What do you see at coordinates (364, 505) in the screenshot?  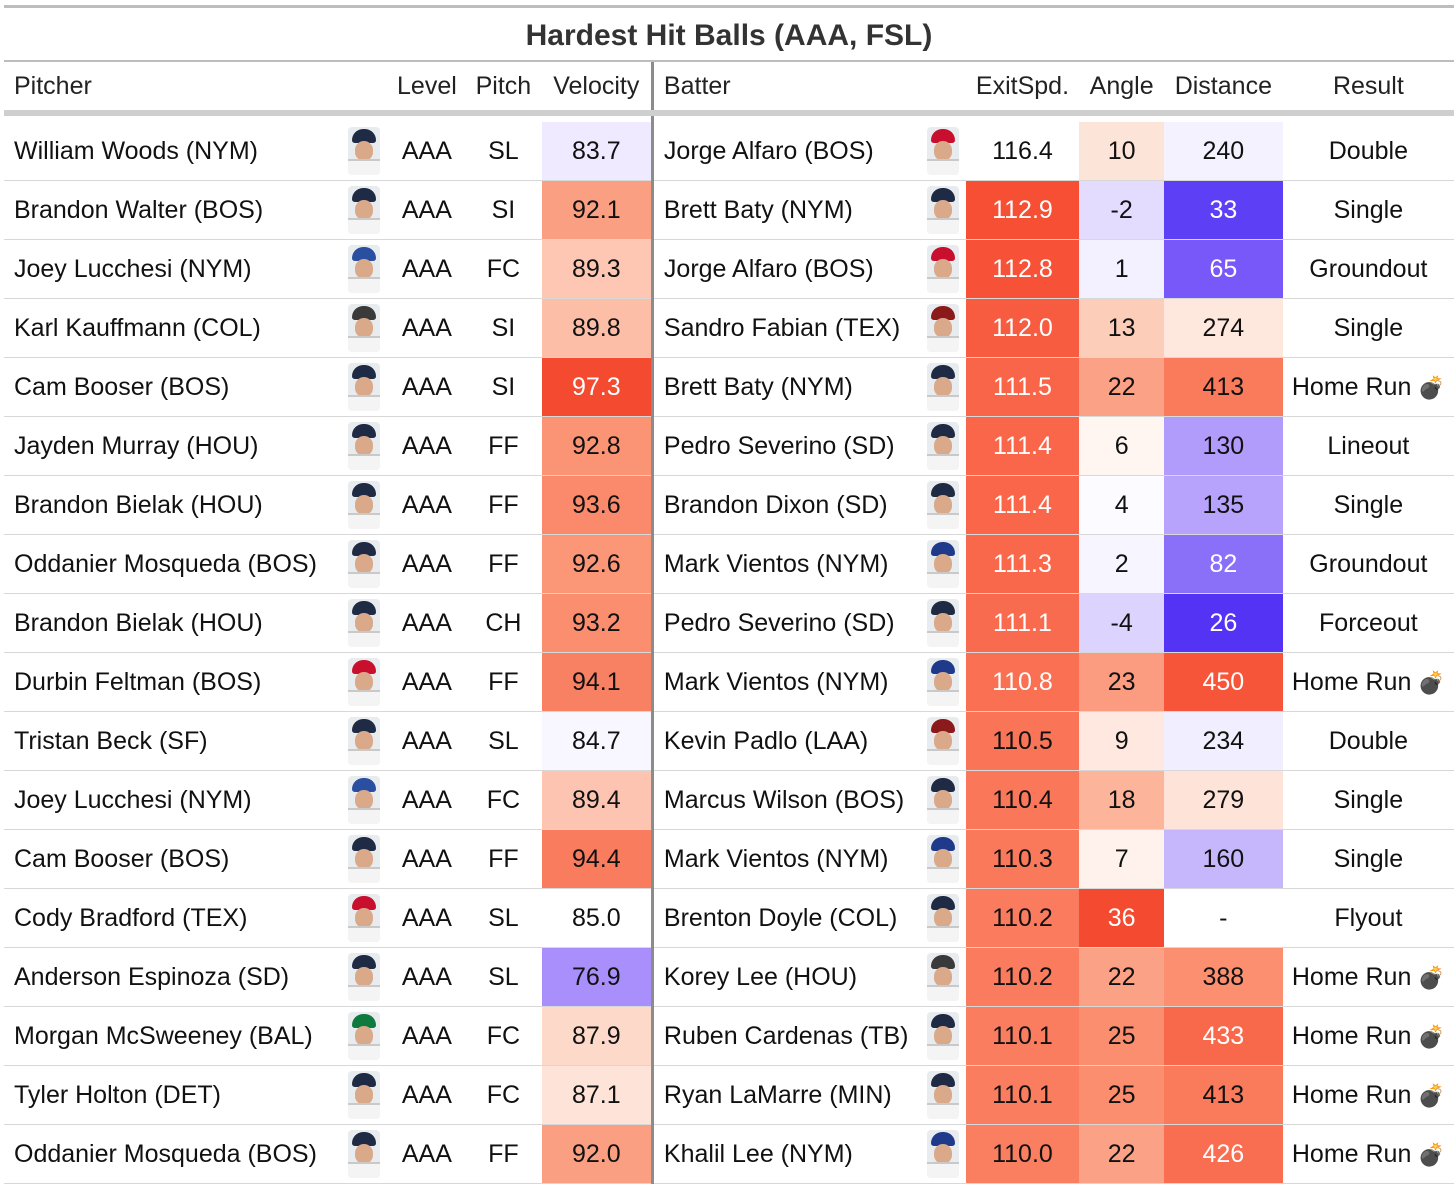 I see `pitcher-headshot-icon` at bounding box center [364, 505].